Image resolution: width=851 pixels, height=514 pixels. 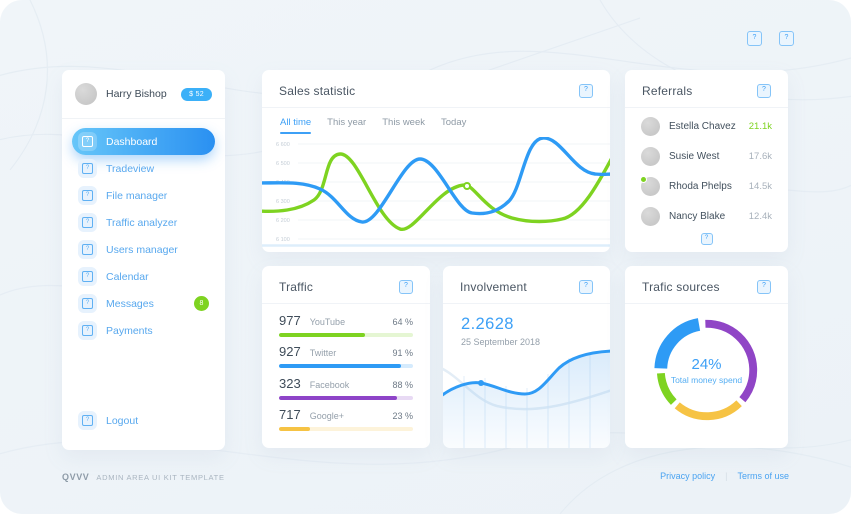 I want to click on involvement-meta: 2.2628 25 September 2018, so click(x=526, y=325).